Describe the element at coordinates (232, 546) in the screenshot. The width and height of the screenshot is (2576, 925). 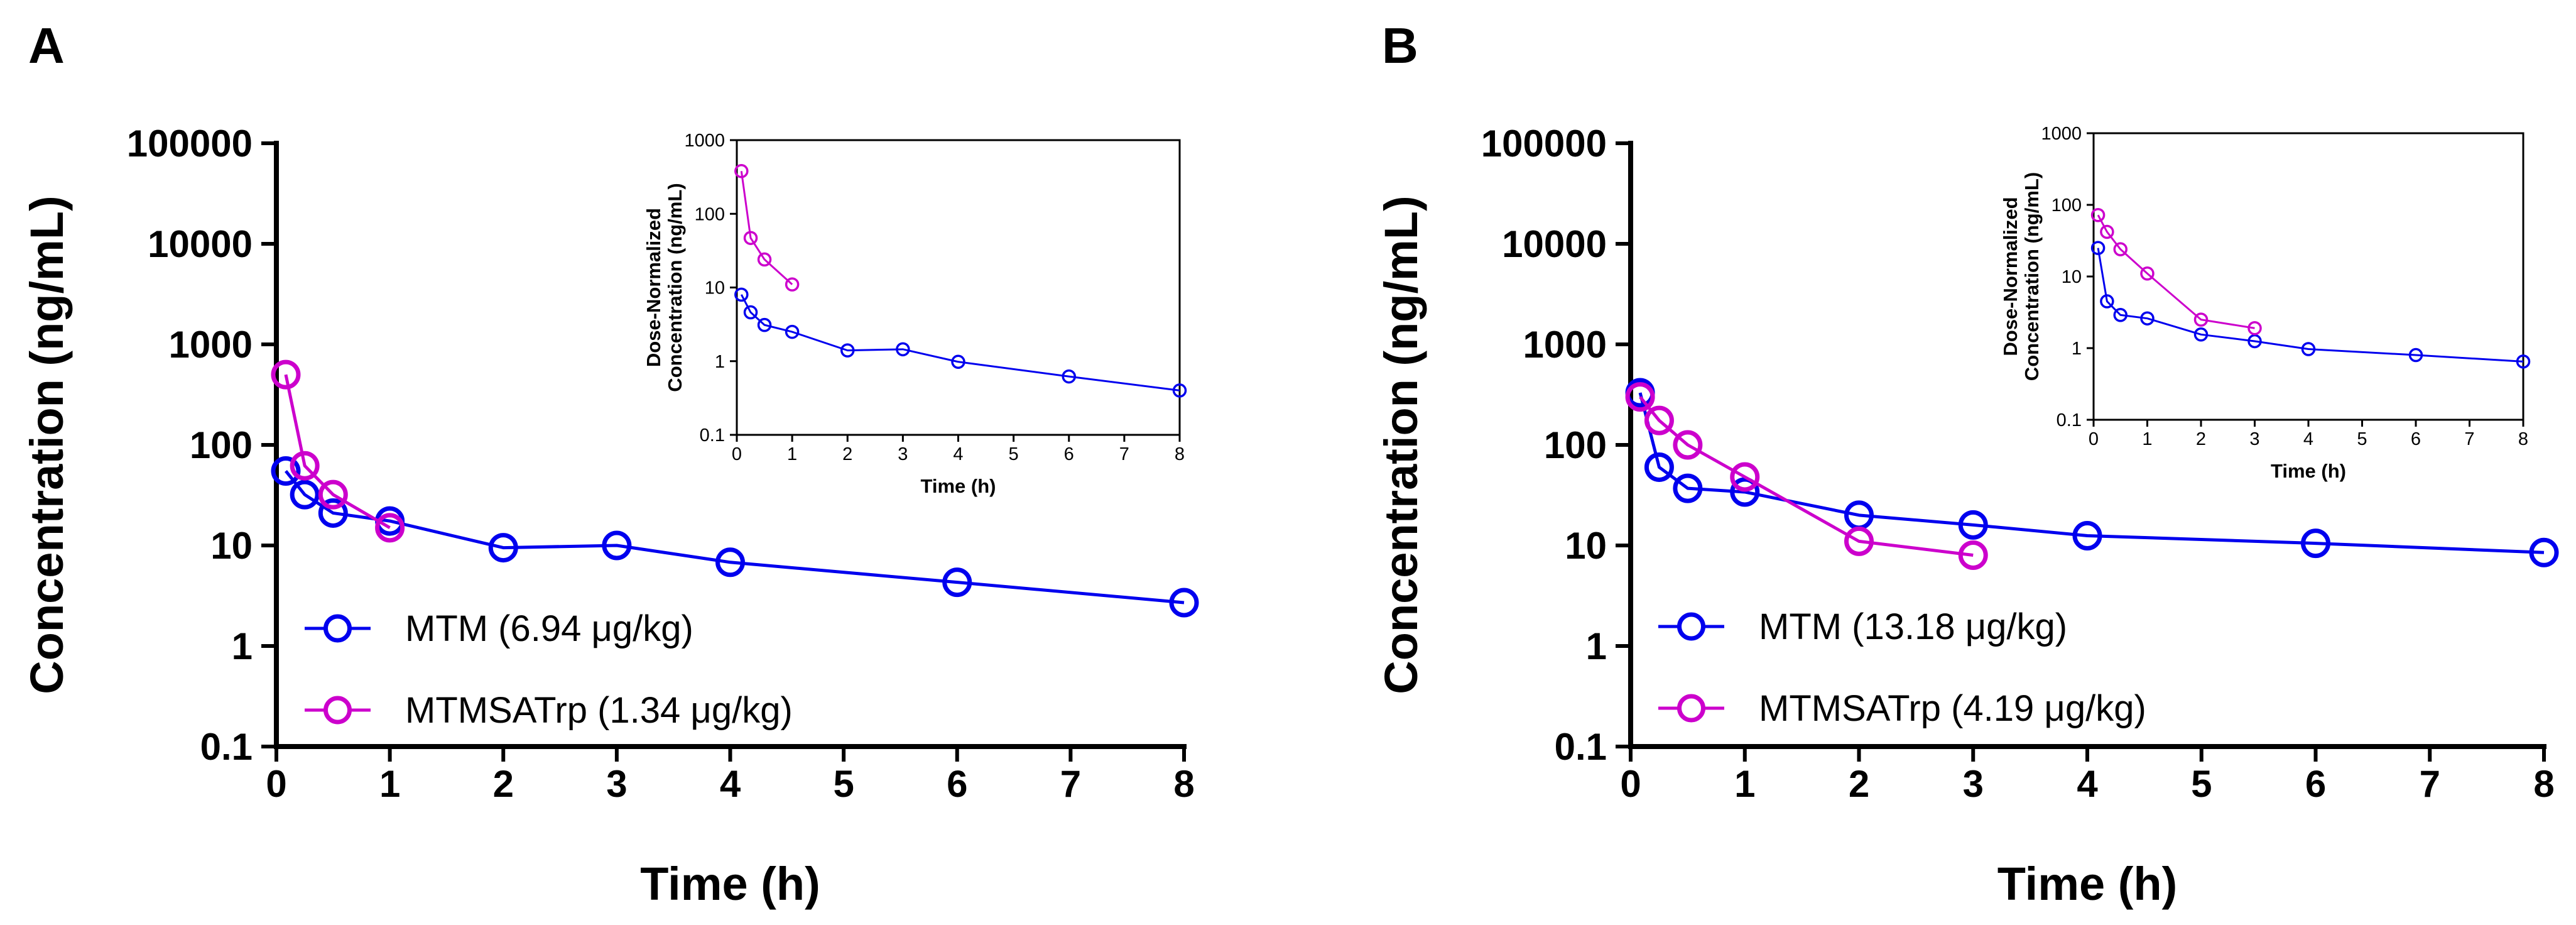
I see `main-y-tick-label: 10` at that location.